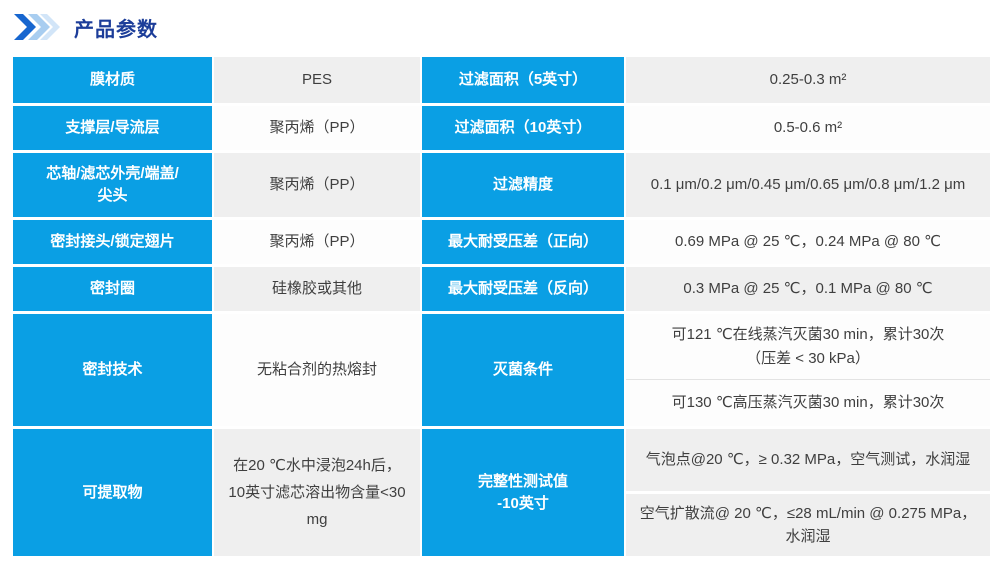  What do you see at coordinates (808, 242) in the screenshot?
I see `param-value: 0.69 MPa @ 25 ℃，0.24 MPa @ 80 ℃` at bounding box center [808, 242].